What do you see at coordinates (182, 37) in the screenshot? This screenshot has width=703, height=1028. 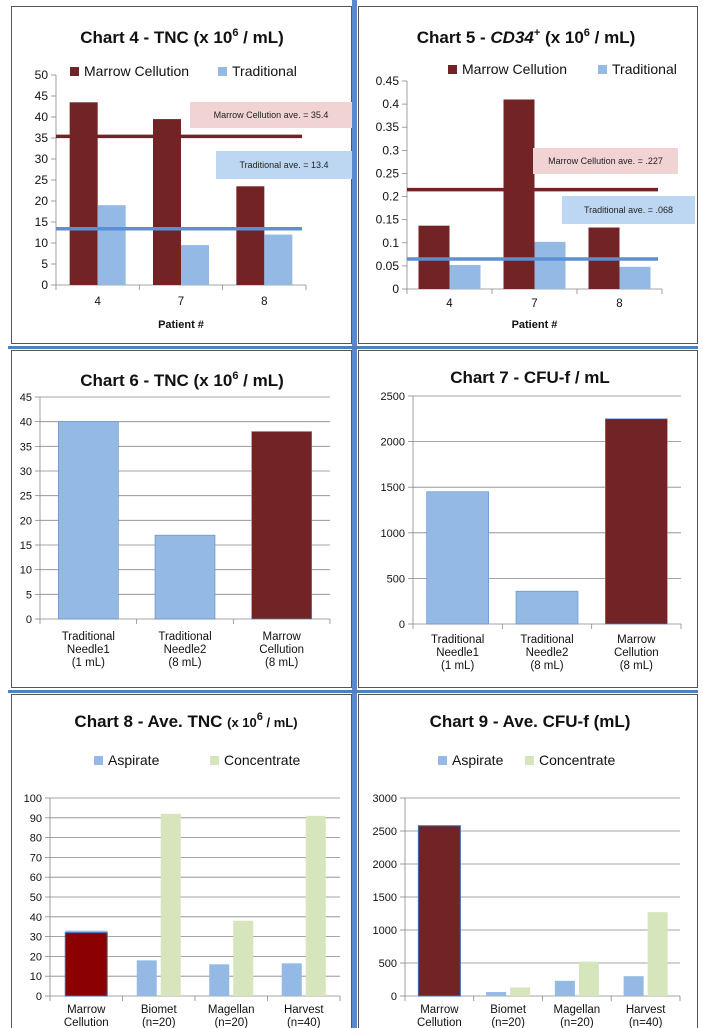 I see `chart-title: Chart 4 - TNC (x 106 / mL)` at bounding box center [182, 37].